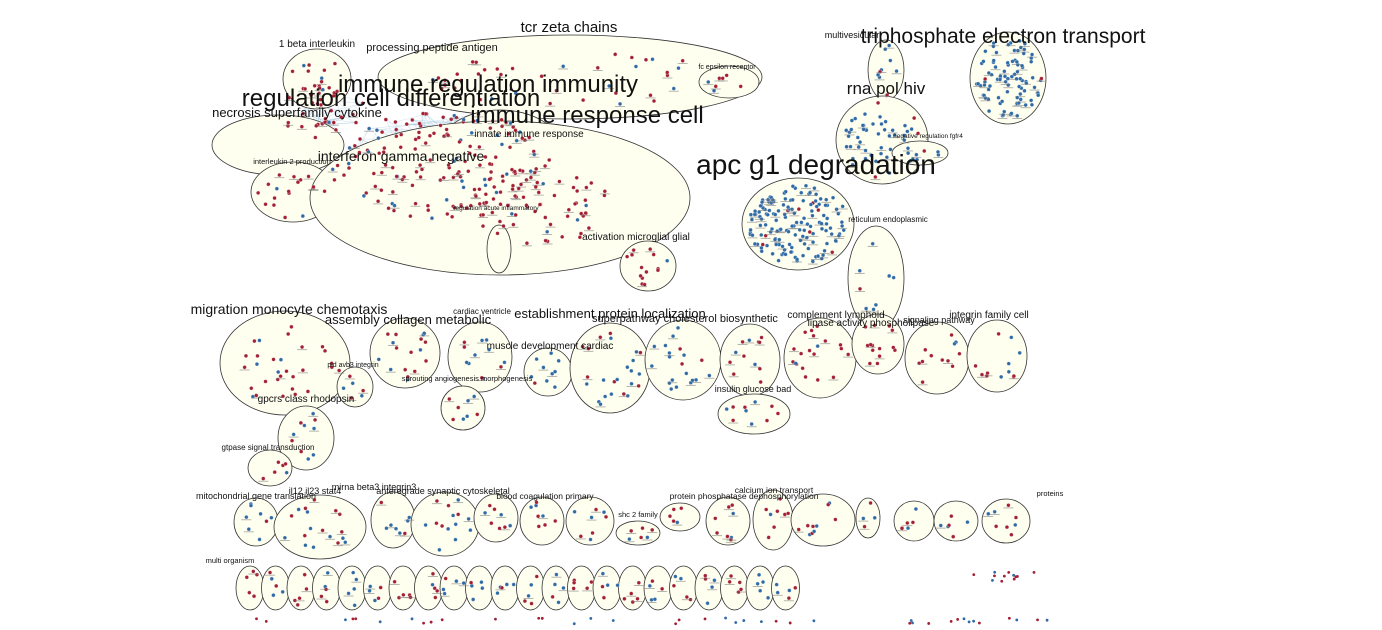 This screenshot has width=1382, height=630. I want to click on small-cluster-row, so click(517, 588).